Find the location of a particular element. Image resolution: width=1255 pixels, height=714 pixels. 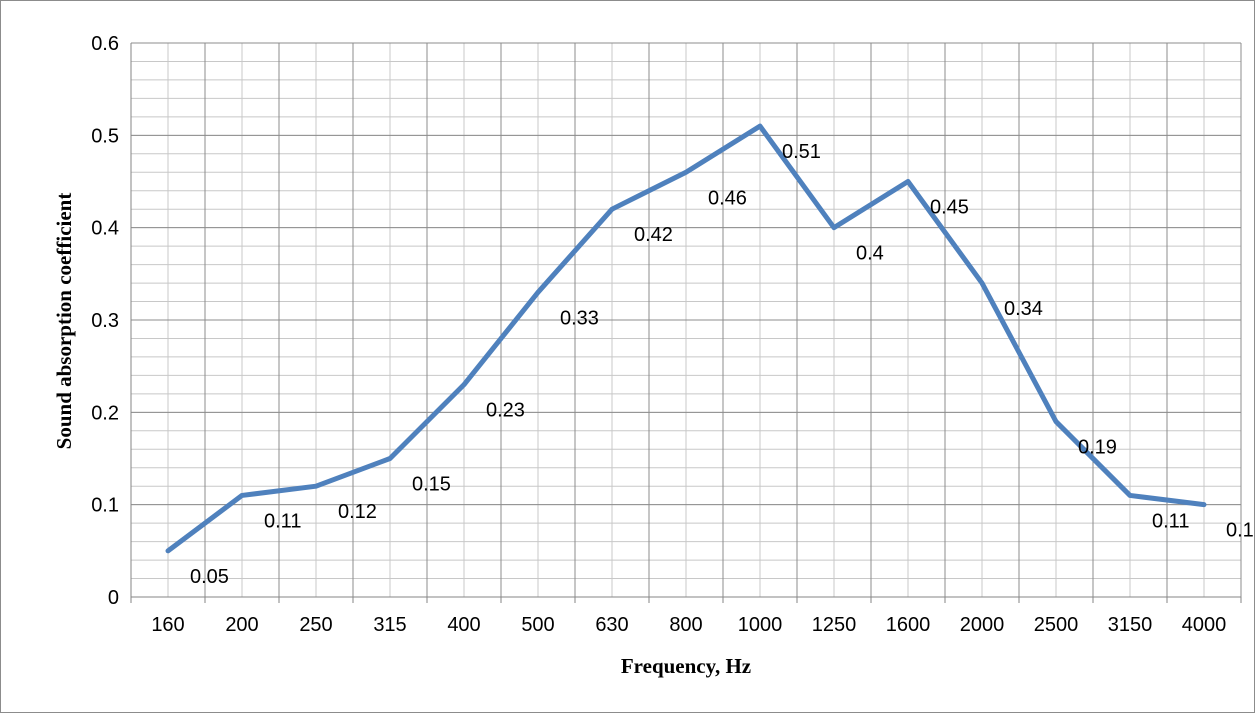

data-label: 0.46 is located at coordinates (727, 198).